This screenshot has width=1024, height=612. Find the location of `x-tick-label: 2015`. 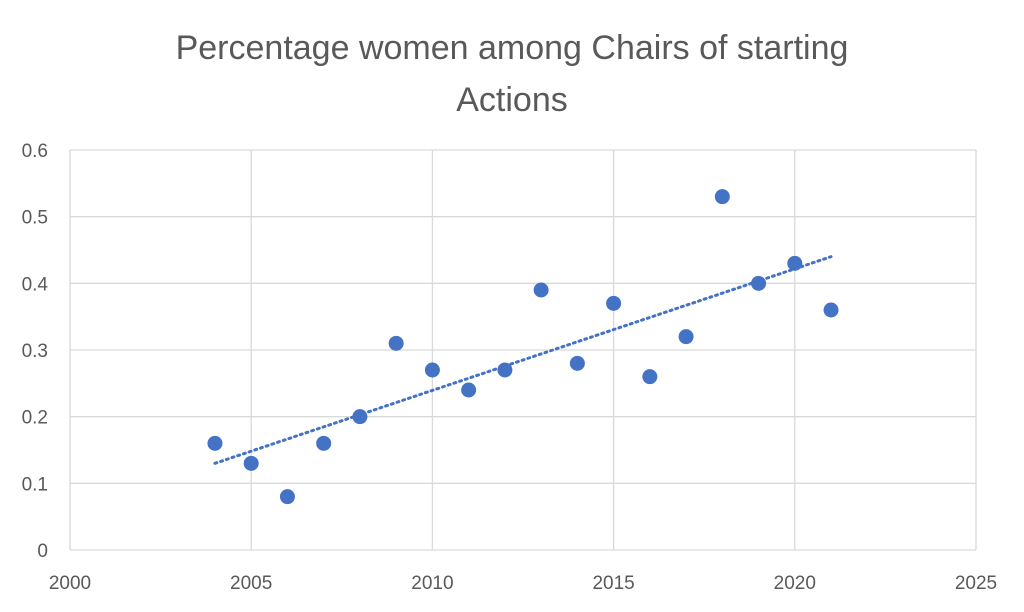

x-tick-label: 2015 is located at coordinates (613, 583).